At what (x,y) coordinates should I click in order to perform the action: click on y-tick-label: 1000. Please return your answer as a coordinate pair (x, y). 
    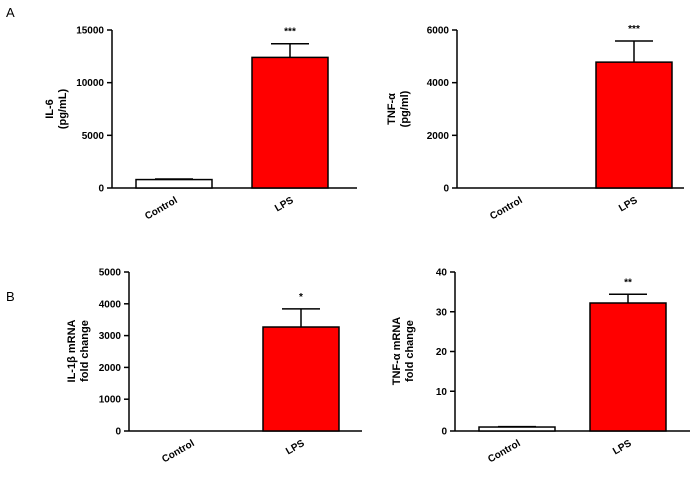
    Looking at the image, I should click on (110, 400).